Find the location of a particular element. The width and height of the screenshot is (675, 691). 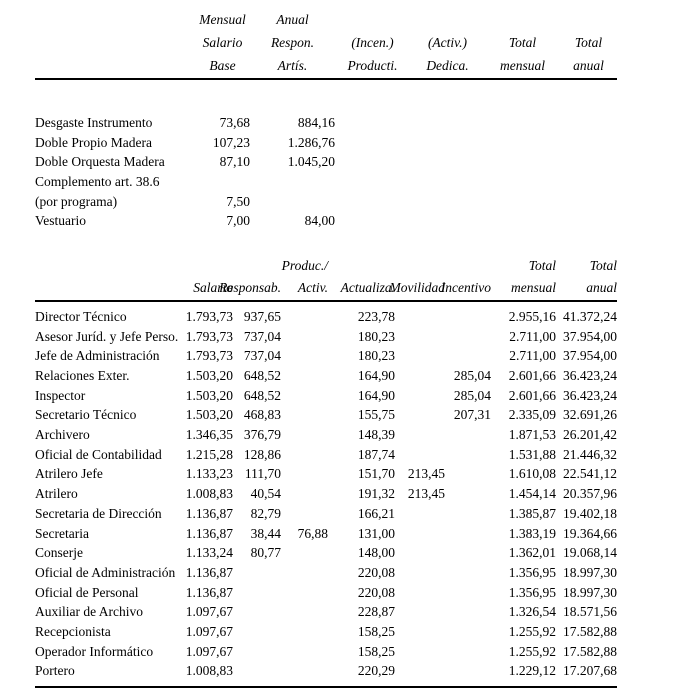

value-text: 18.997,30 is located at coordinates (590, 572).